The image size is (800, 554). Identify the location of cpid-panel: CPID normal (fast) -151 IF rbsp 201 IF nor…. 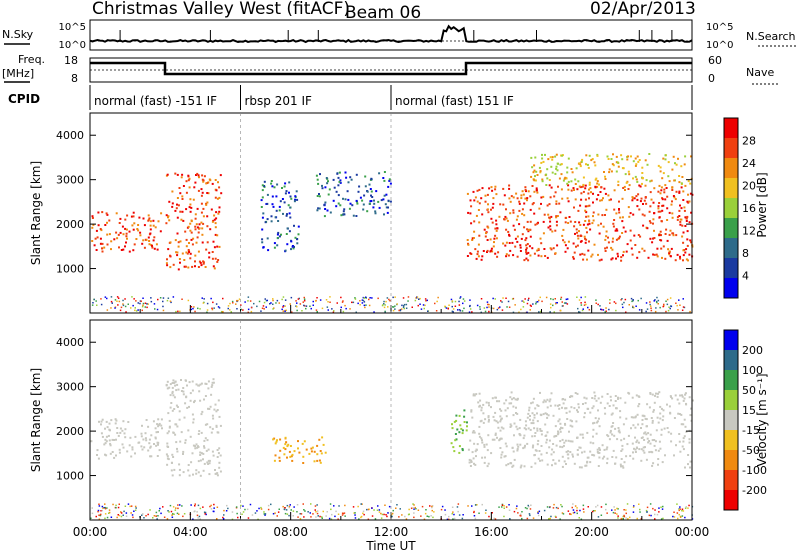
(350, 97).